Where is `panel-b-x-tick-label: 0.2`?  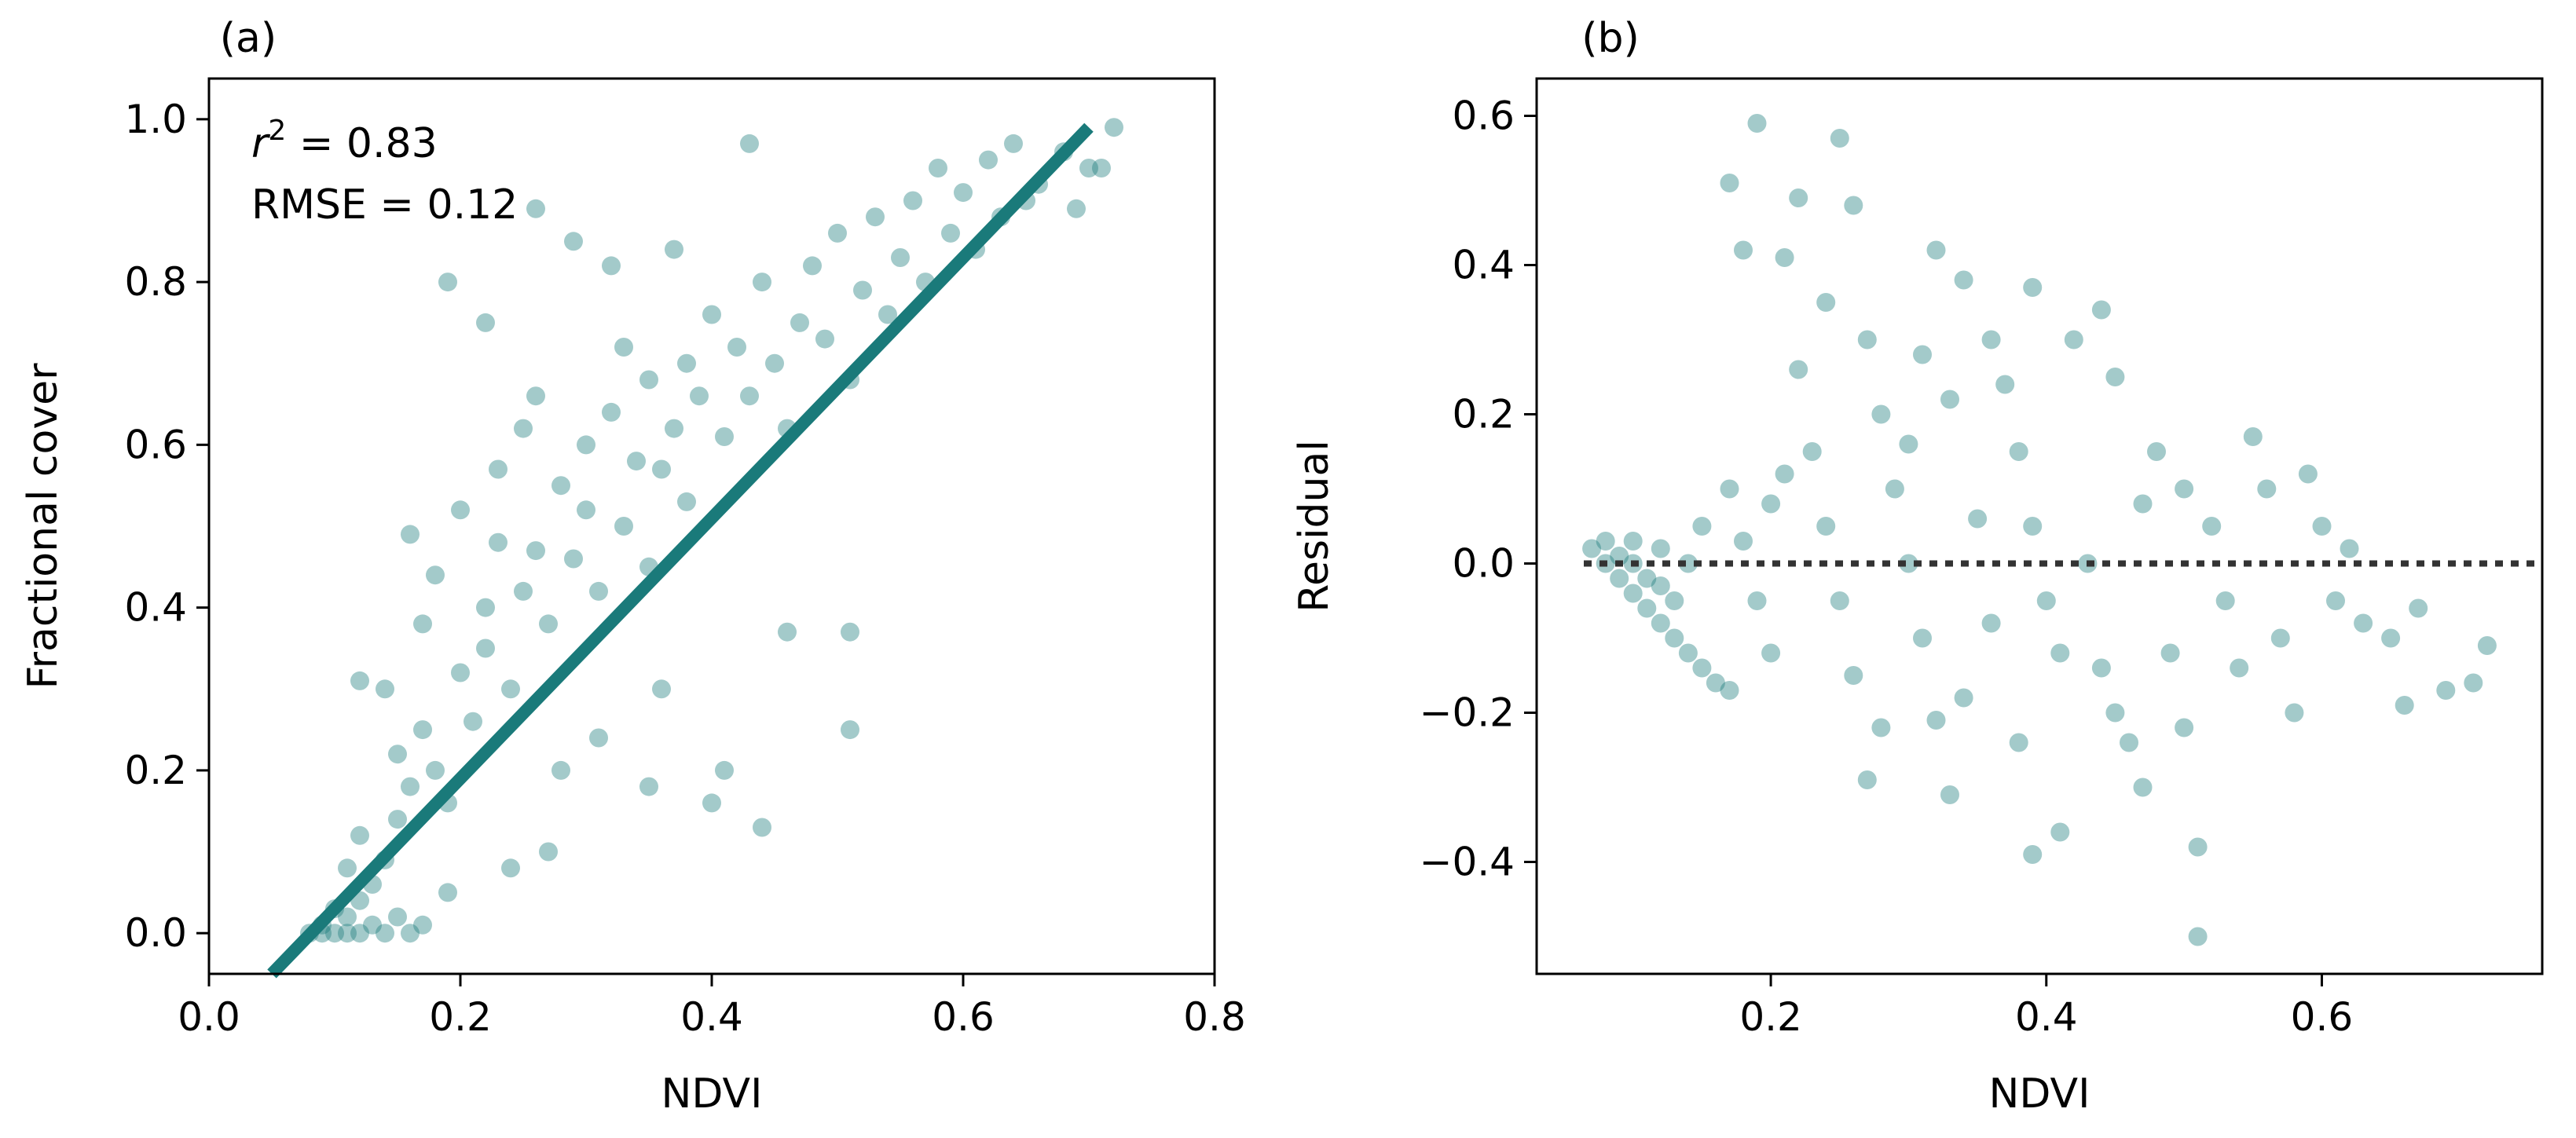 panel-b-x-tick-label: 0.2 is located at coordinates (1770, 1017).